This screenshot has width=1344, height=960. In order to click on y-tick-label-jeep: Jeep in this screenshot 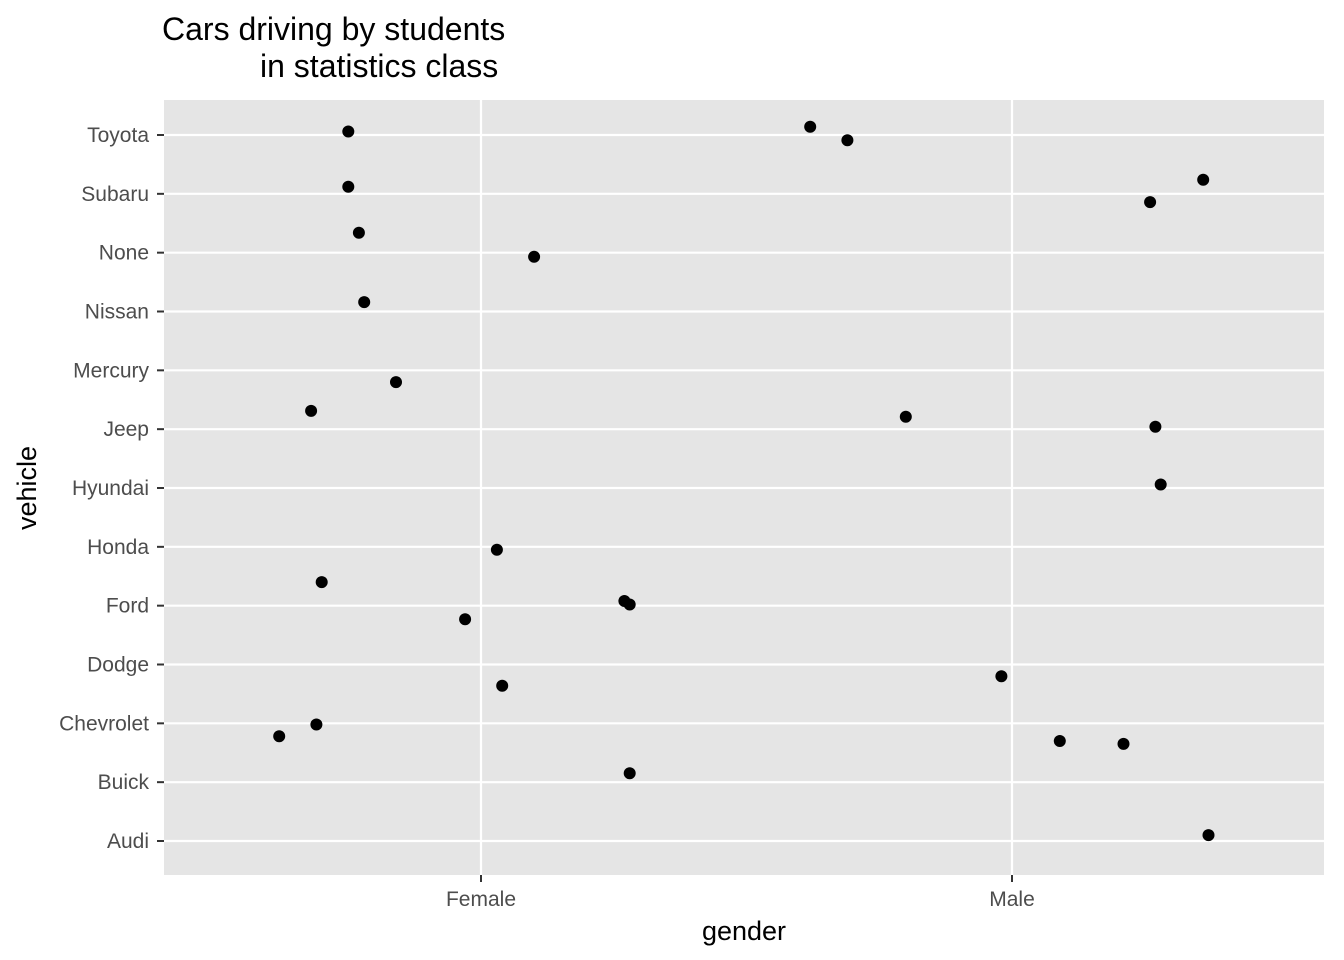, I will do `click(126, 429)`.